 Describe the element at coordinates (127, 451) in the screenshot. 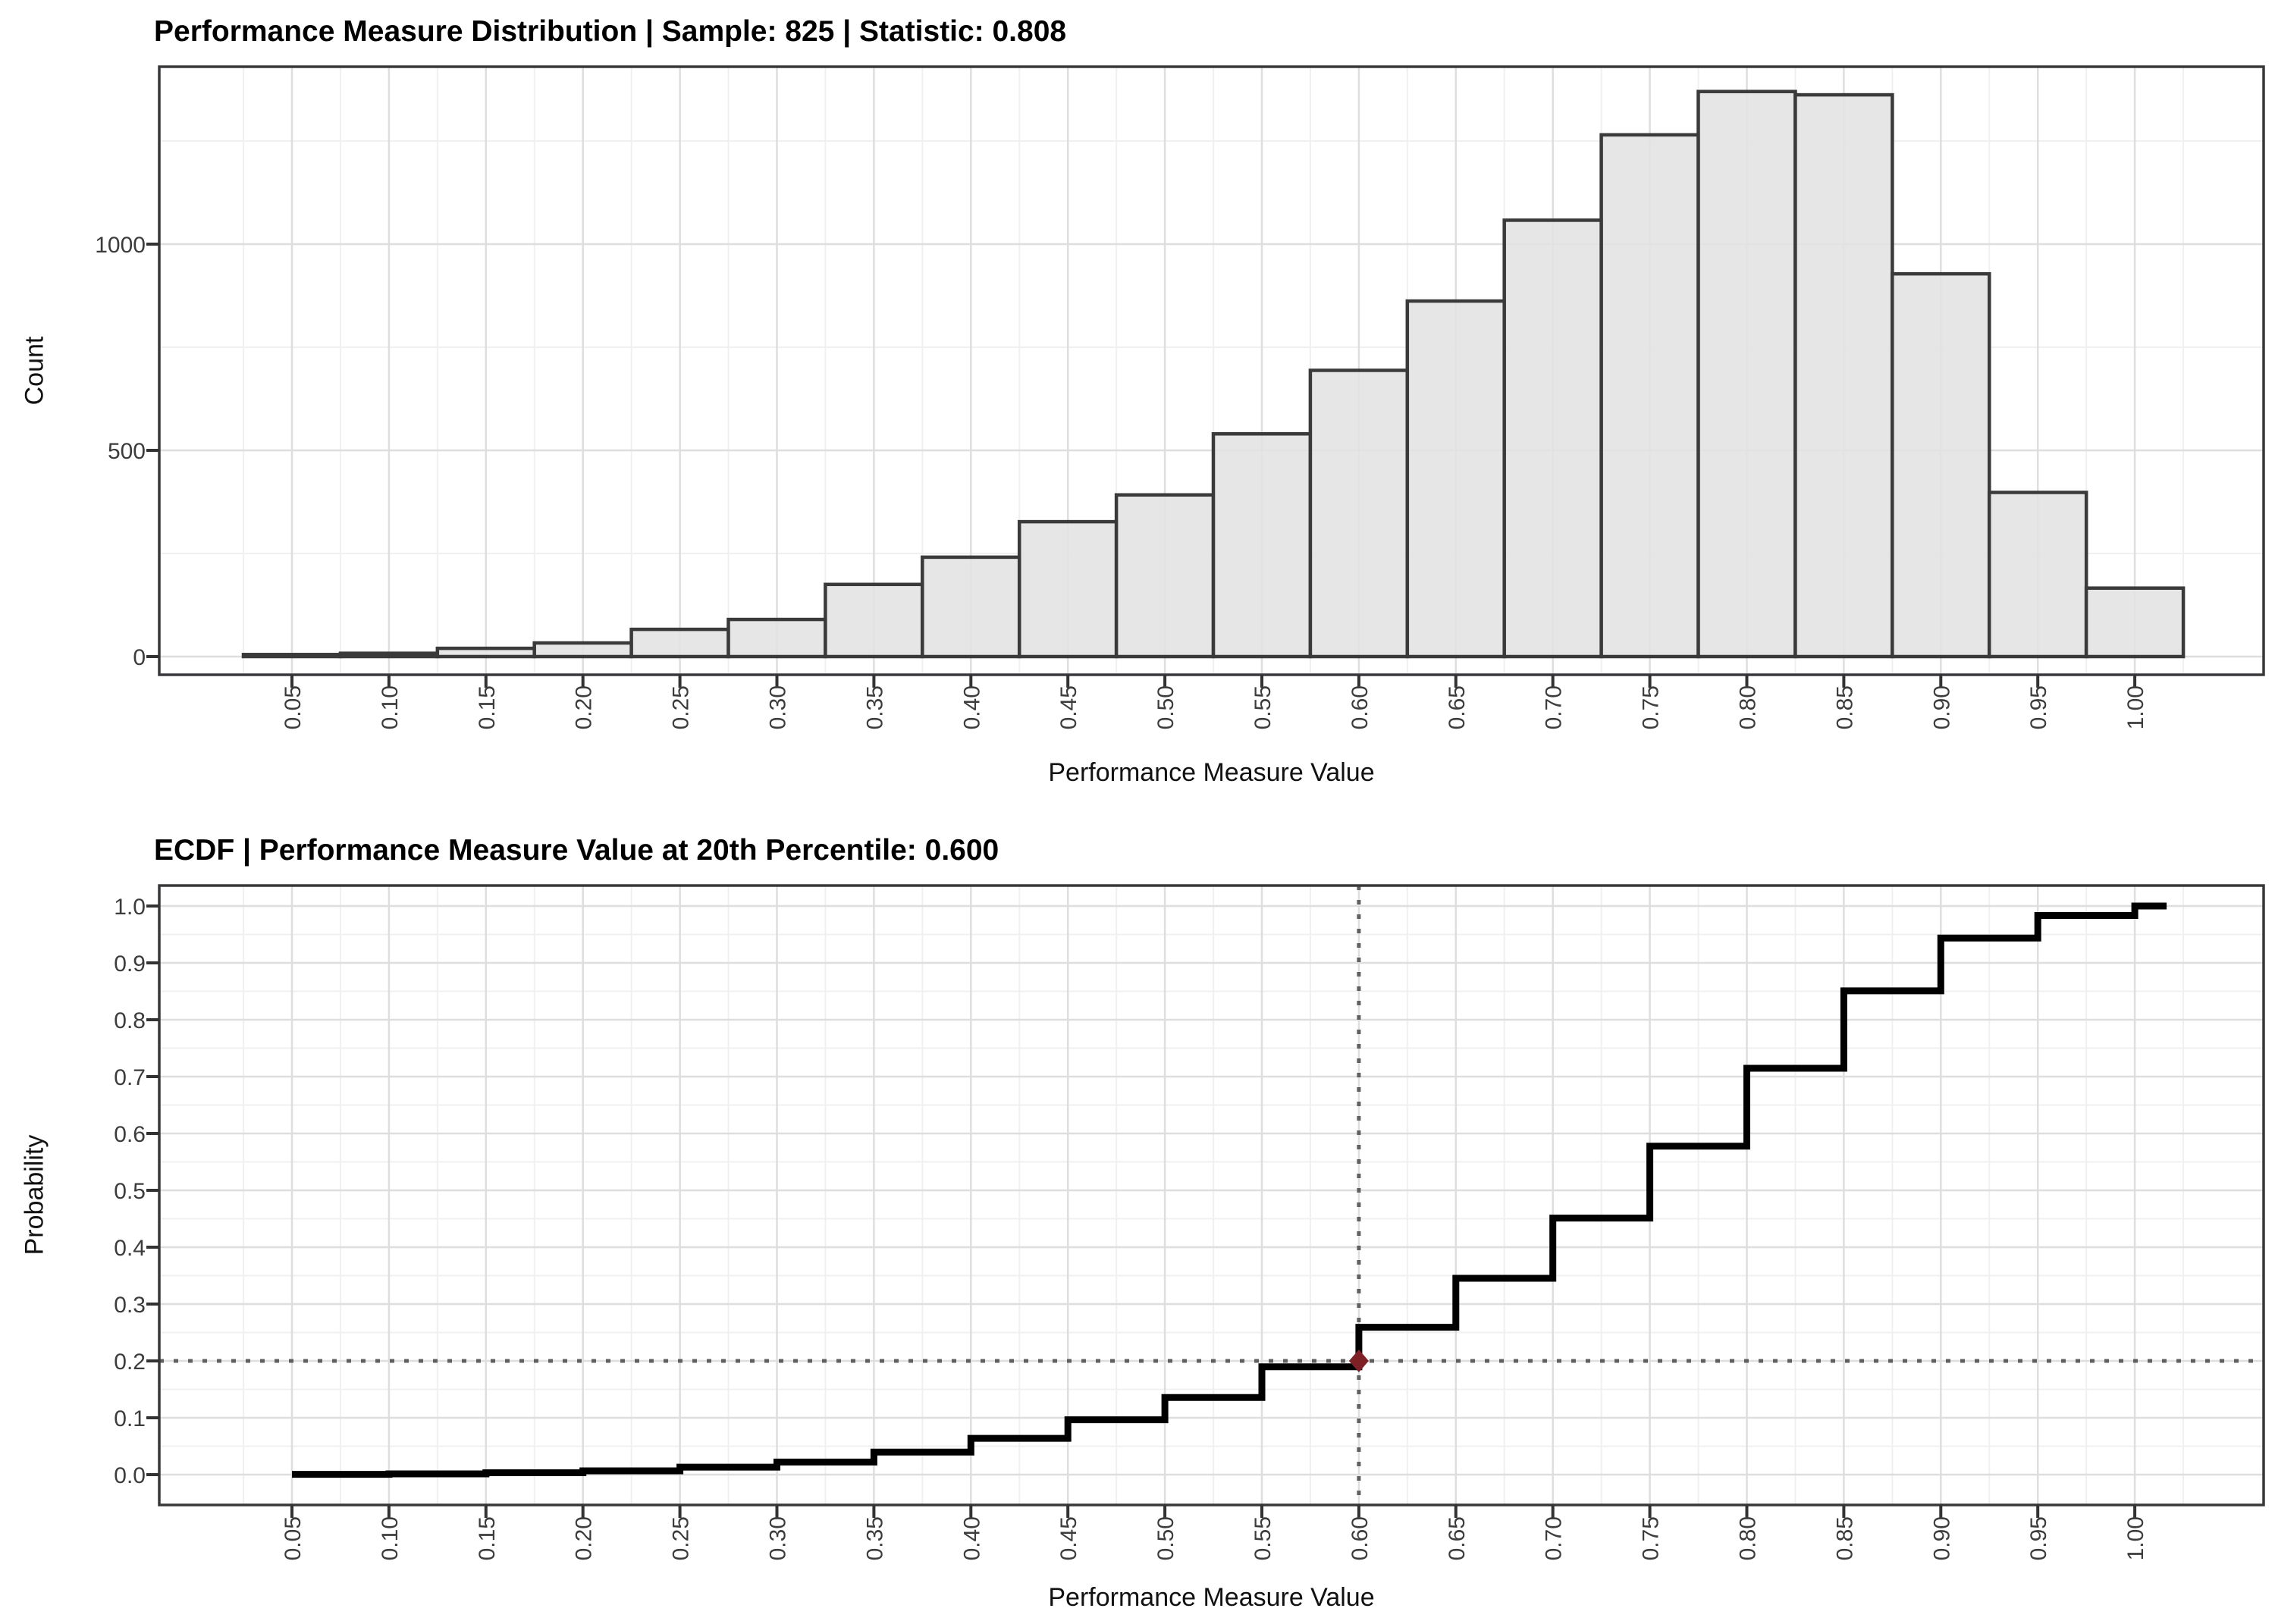

I see `svg-text: 500` at that location.